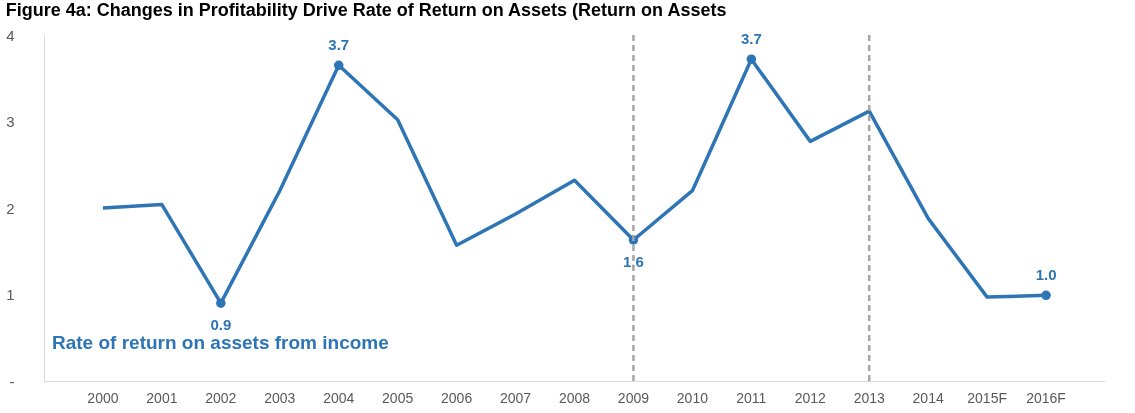  I want to click on series-label: Rate of return on assets from income, so click(220, 342).